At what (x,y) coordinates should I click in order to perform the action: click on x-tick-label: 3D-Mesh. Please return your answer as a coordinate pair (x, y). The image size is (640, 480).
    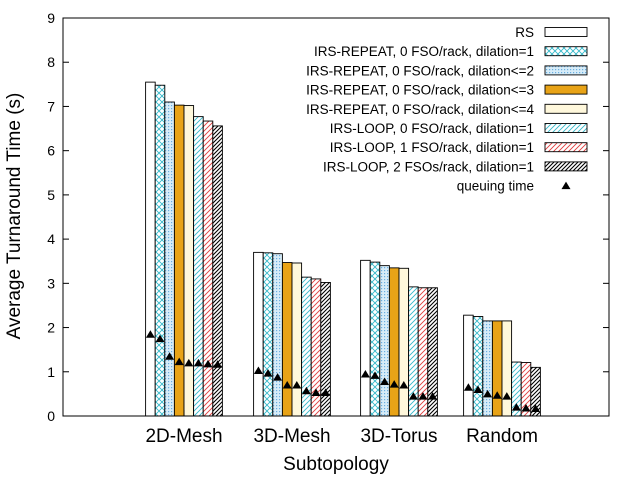
    Looking at the image, I should click on (291, 436).